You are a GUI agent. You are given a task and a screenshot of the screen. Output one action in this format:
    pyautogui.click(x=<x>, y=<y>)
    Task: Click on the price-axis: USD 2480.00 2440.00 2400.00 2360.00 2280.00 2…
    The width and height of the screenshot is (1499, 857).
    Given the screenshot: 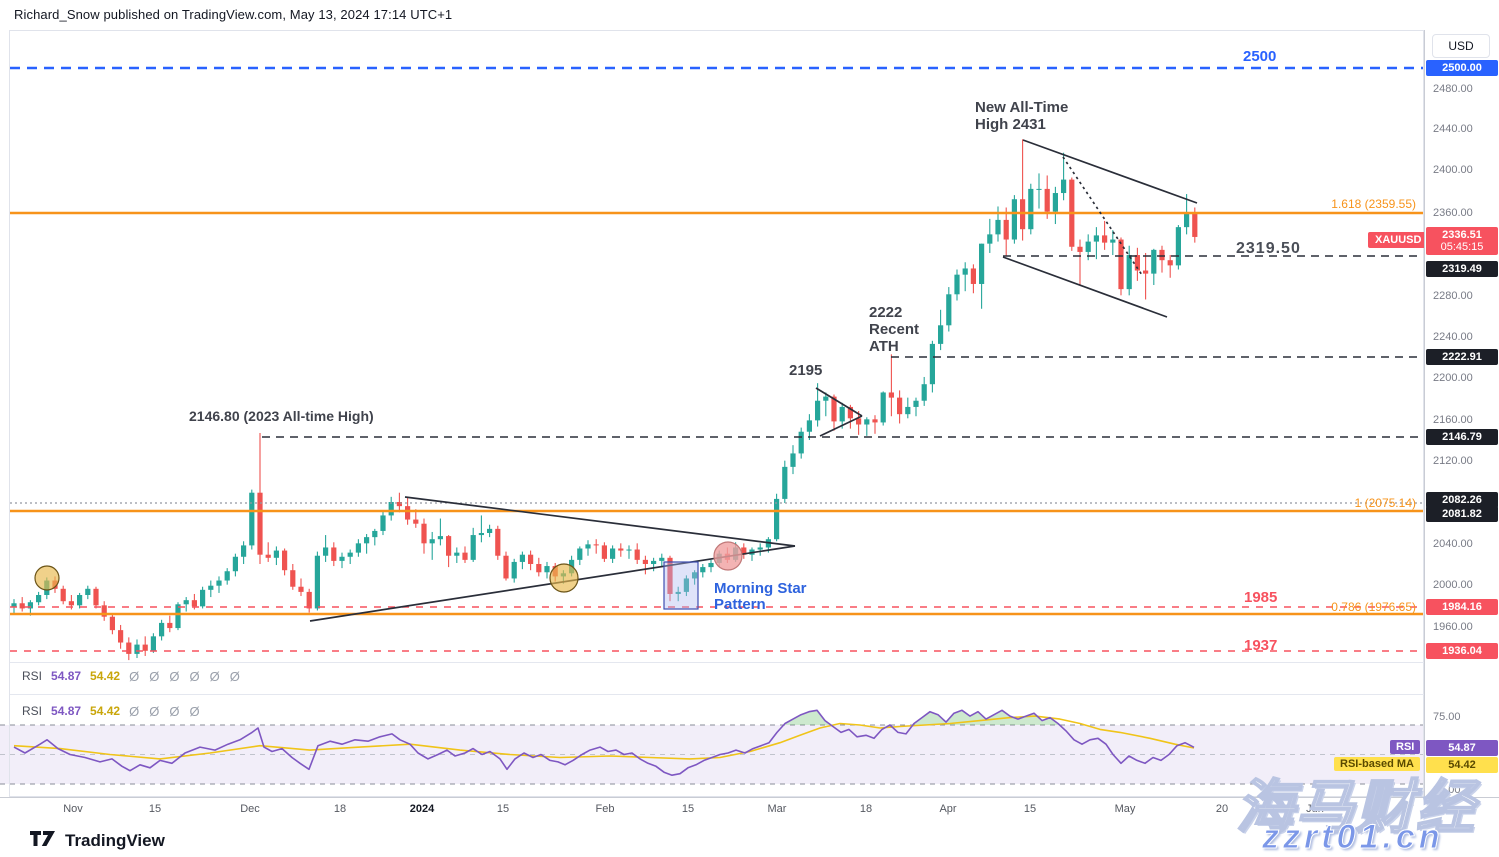 What is the action you would take?
    pyautogui.click(x=1461, y=426)
    